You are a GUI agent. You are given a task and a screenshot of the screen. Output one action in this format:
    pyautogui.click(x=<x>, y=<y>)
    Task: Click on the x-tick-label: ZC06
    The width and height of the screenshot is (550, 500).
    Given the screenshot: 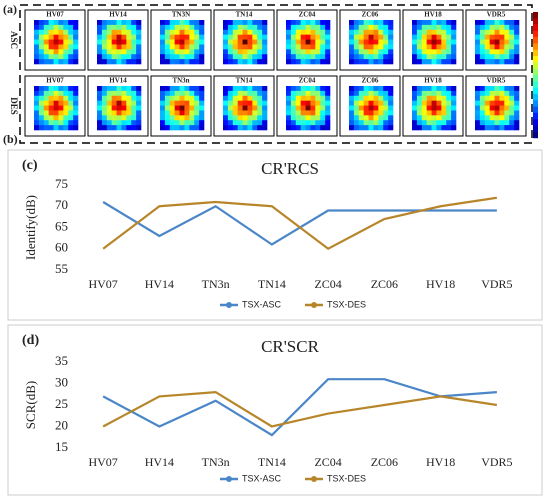 What is the action you would take?
    pyautogui.click(x=384, y=462)
    